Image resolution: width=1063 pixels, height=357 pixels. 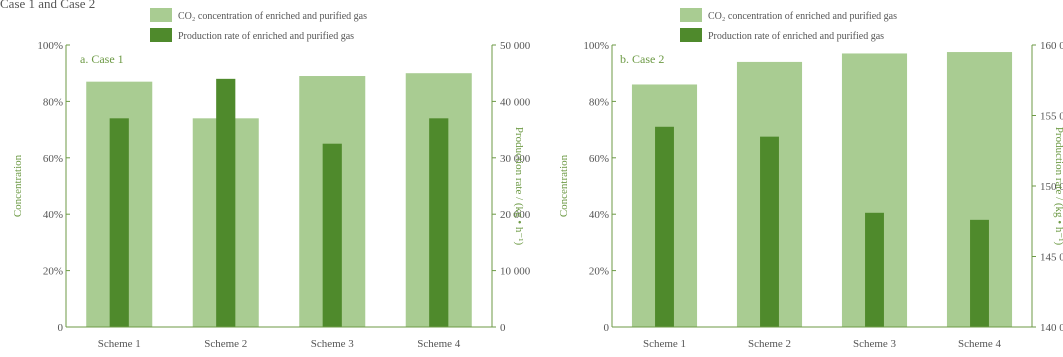 I want to click on panel-label: b. Case 2, so click(x=642, y=59).